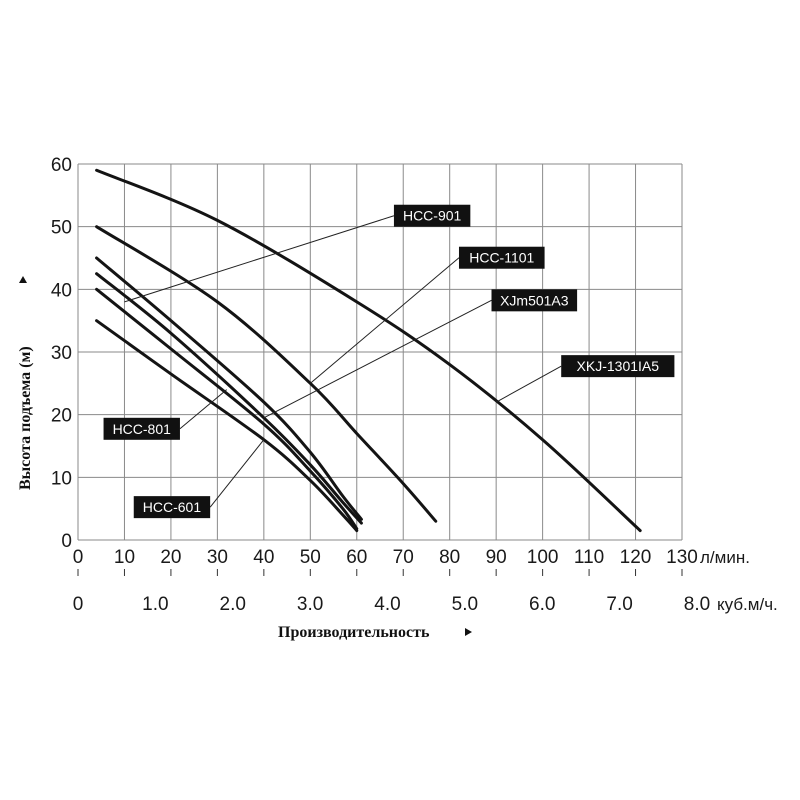  Describe the element at coordinates (310, 557) in the screenshot. I see `x-tick-label: 50` at that location.